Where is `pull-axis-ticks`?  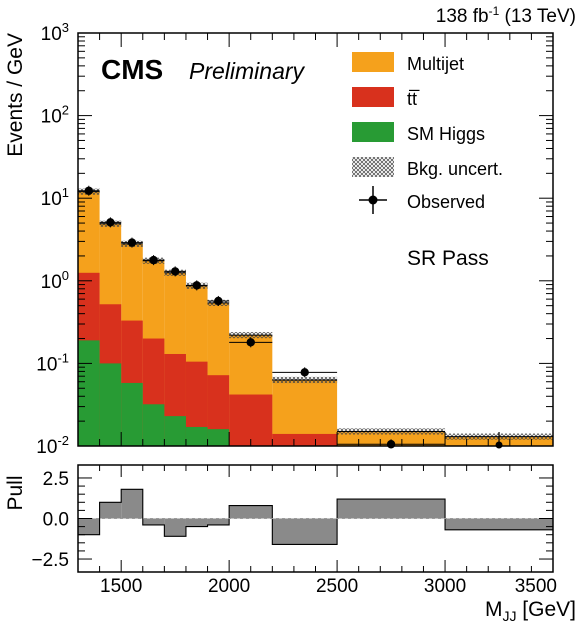 pull-axis-ticks is located at coordinates (315, 518).